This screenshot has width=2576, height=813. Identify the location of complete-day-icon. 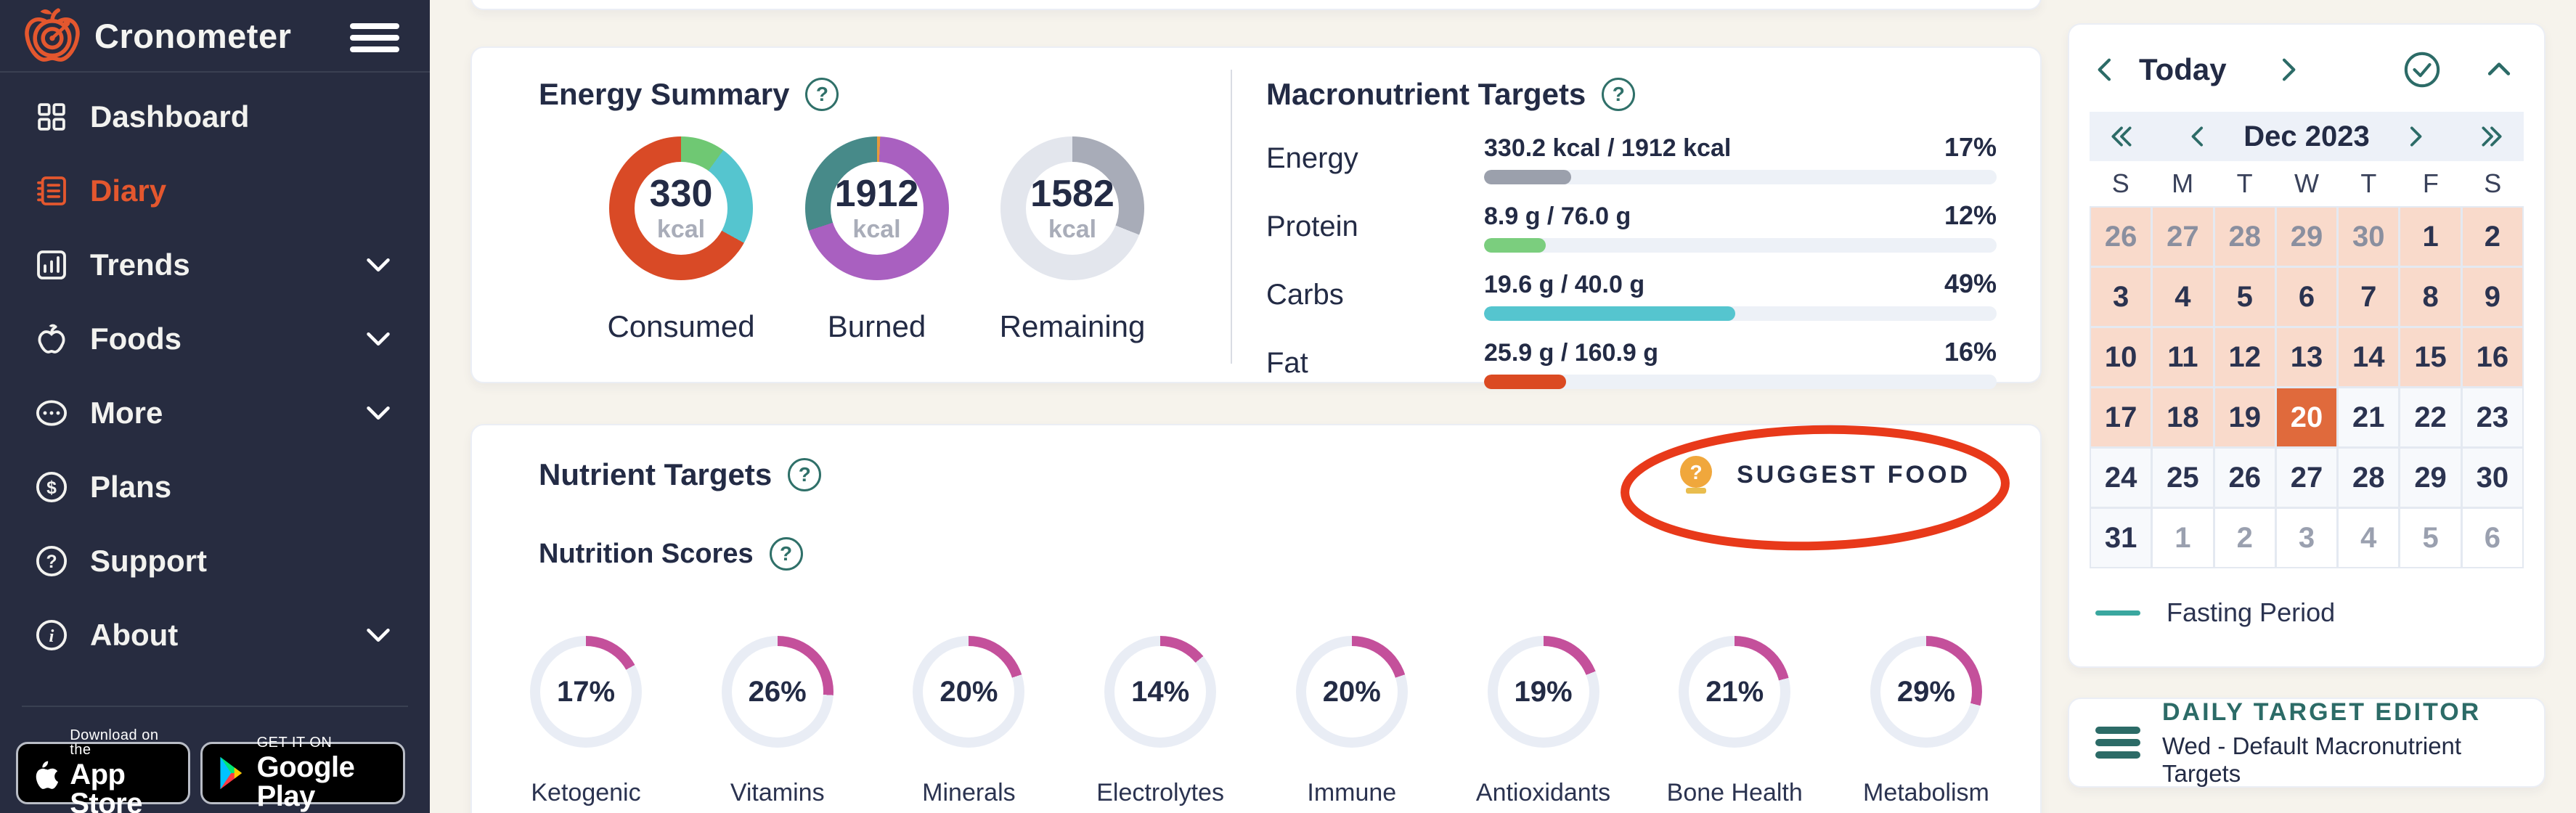
(2422, 69).